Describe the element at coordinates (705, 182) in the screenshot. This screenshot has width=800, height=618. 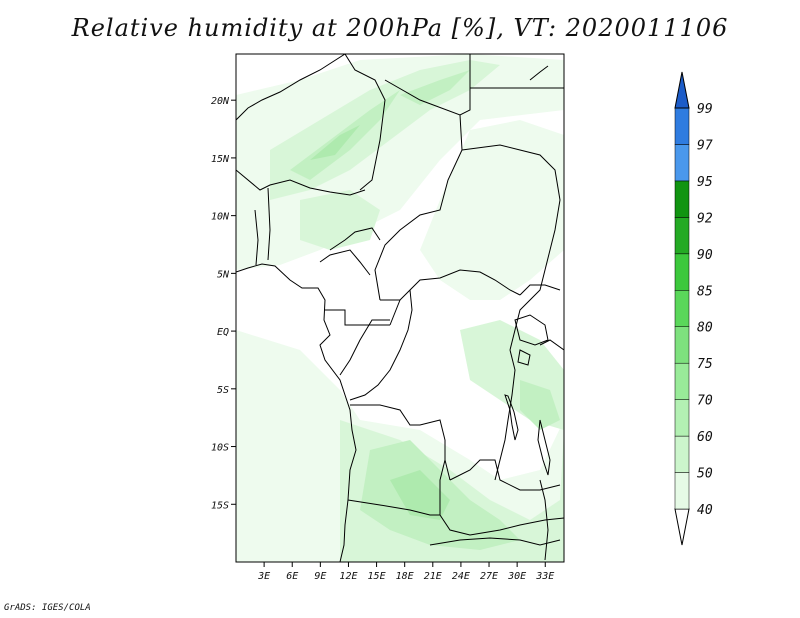
I see `colorbar-label: 95` at that location.